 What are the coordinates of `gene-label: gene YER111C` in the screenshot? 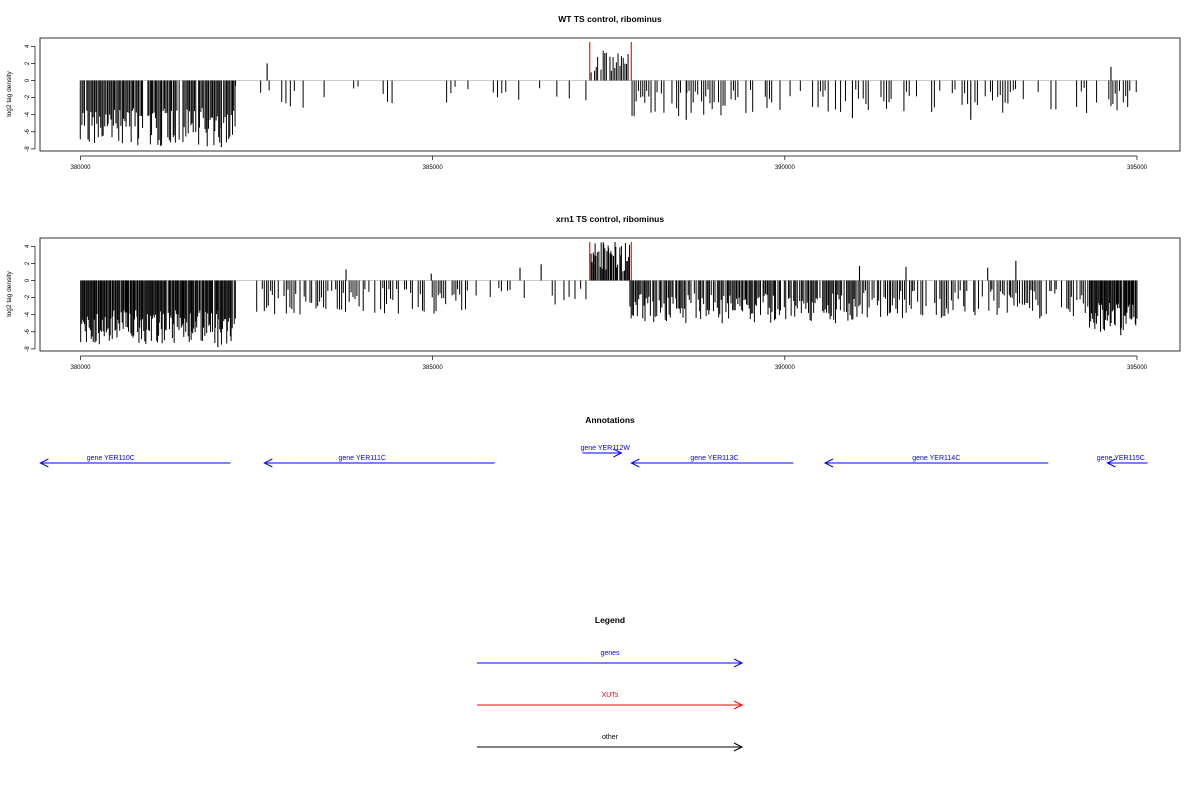 It's located at (361, 458).